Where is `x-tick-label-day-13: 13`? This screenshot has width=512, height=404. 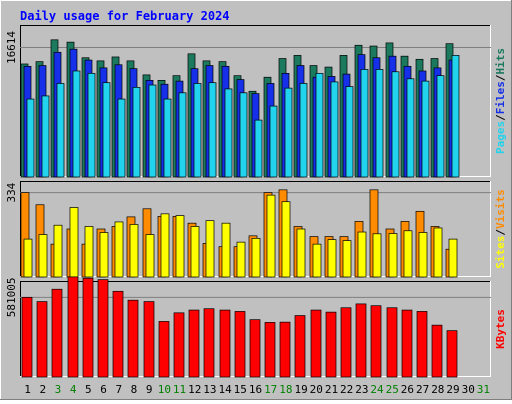 x-tick-label-day-13: 13 is located at coordinates (209, 389).